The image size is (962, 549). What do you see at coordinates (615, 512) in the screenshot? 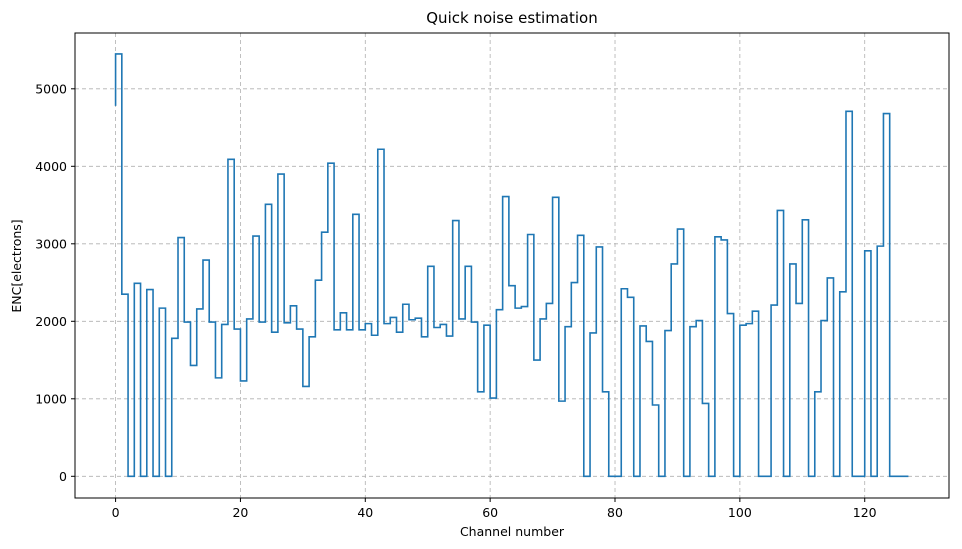
I see `x-tick-label: 80` at bounding box center [615, 512].